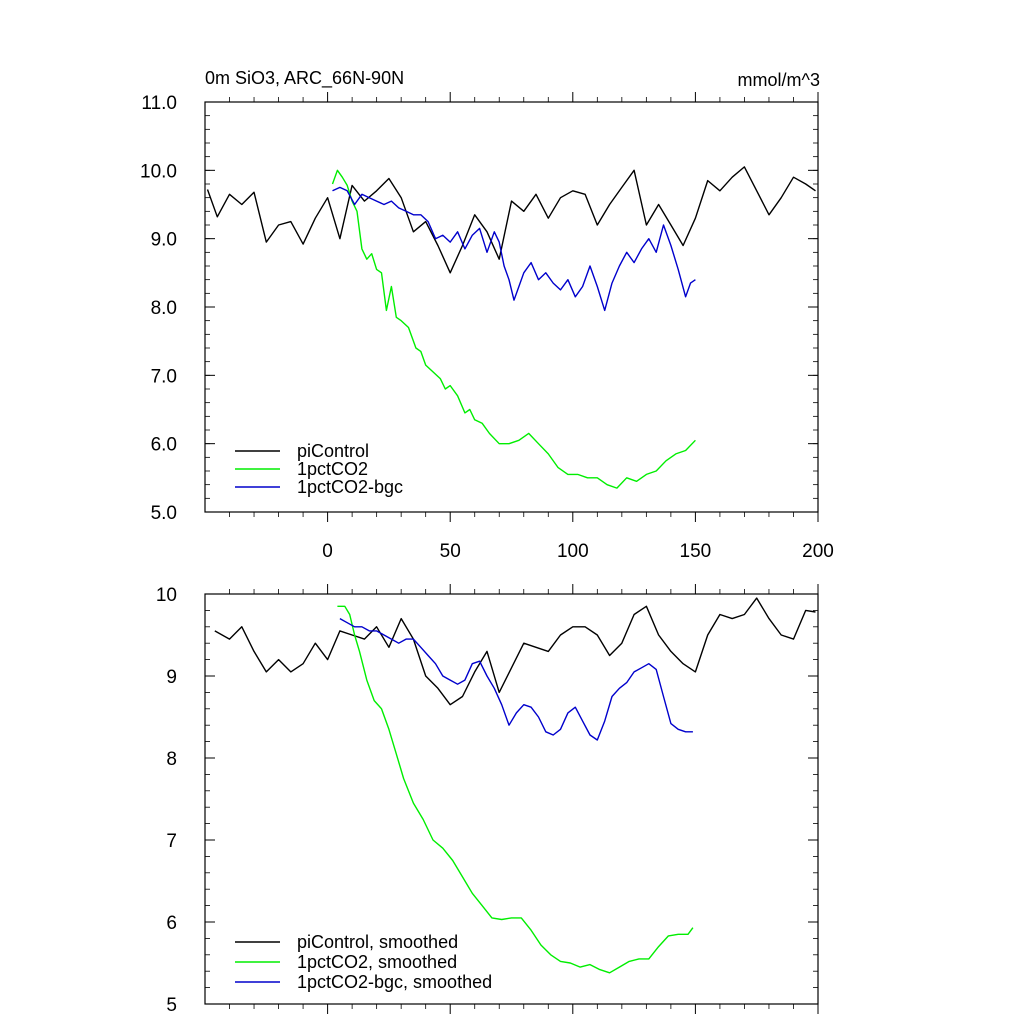 Image resolution: width=1024 pixels, height=1024 pixels. What do you see at coordinates (696, 551) in the screenshot?
I see `x-tick-label: 150` at bounding box center [696, 551].